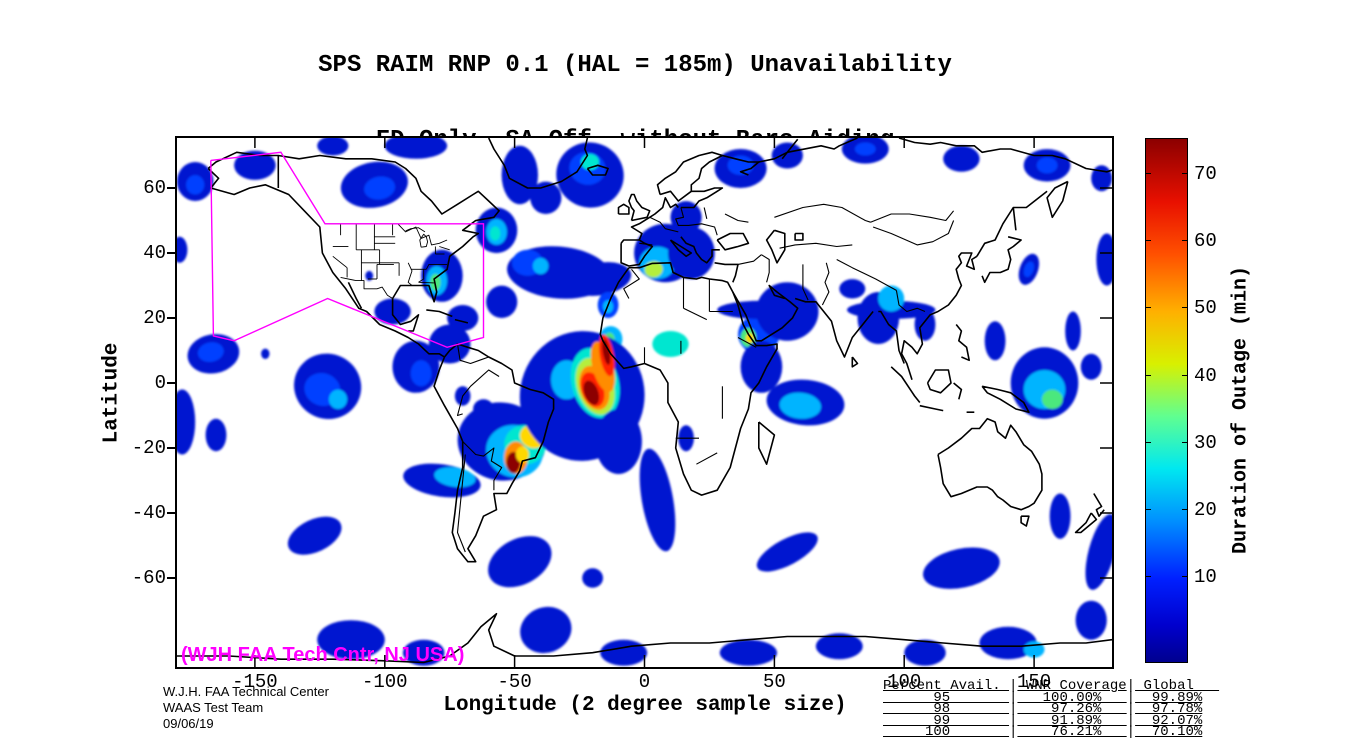 This screenshot has height=750, width=1350. Describe the element at coordinates (213, 707) in the screenshot. I see `attribution-line-2: WAAS Test Team` at that location.